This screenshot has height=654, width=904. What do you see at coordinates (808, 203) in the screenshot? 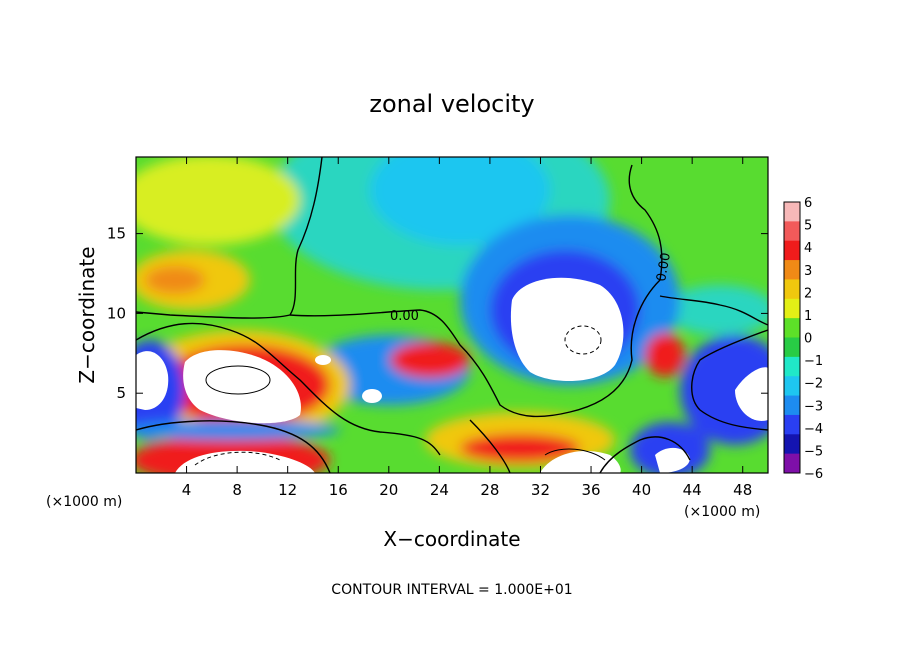
I see `colorbar-label: 6` at bounding box center [808, 203].